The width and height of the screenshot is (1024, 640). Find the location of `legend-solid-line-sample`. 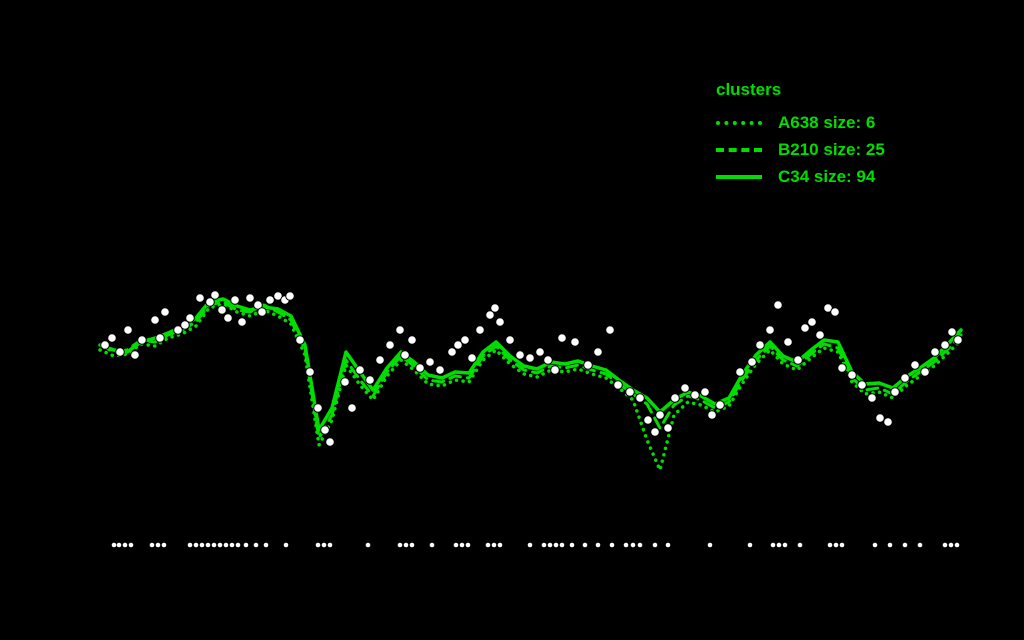

legend-solid-line-sample is located at coordinates (739, 176).